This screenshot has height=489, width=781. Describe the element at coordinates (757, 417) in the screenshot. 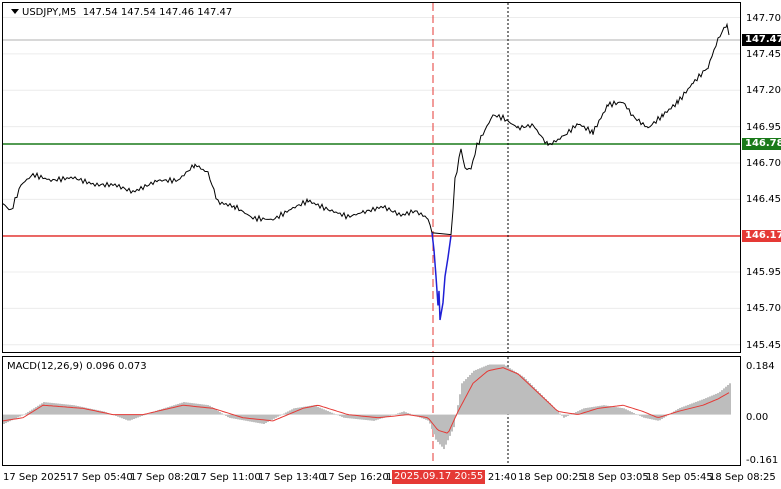

I see `macd-axis-tick: 0.00` at that location.